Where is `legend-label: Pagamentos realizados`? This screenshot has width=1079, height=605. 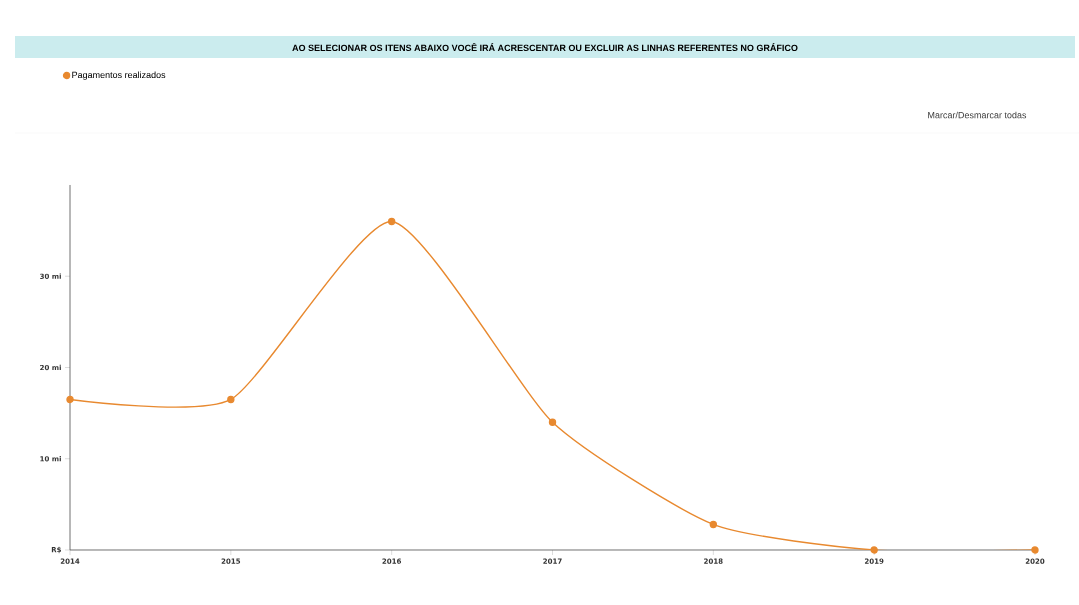
legend-label: Pagamentos realizados is located at coordinates (119, 75).